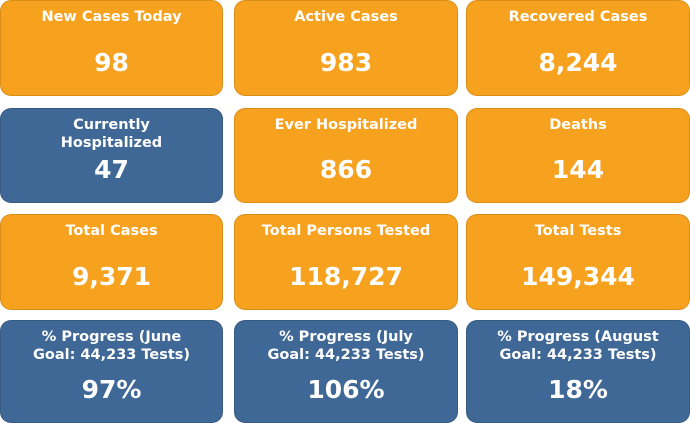 Image resolution: width=690 pixels, height=423 pixels. Describe the element at coordinates (346, 371) in the screenshot. I see `kpi-card: % Progress (July Goal: 44,233 Tests) 106%` at that location.